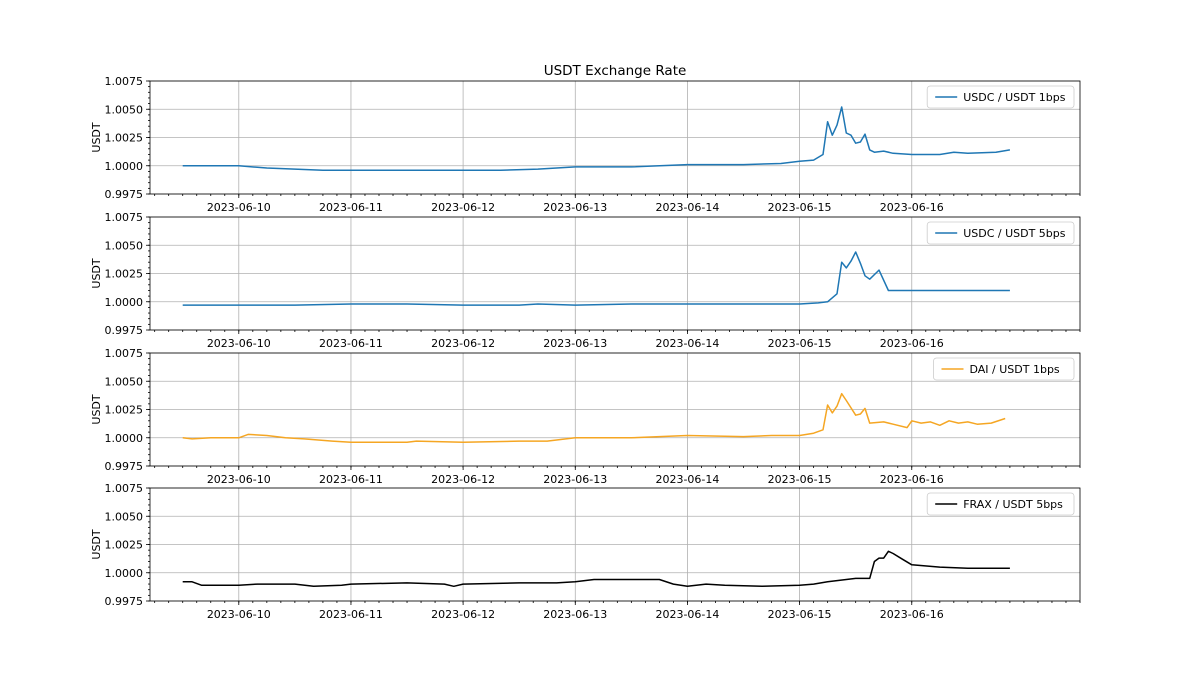 Image resolution: width=1200 pixels, height=675 pixels. Describe the element at coordinates (1015, 369) in the screenshot. I see `legend-label: DAI / USDT 1bps` at that location.